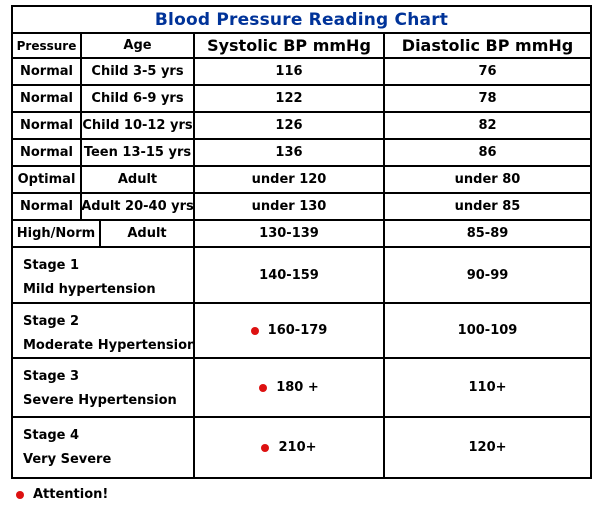 This screenshot has height=511, width=600. I want to click on title-row: Blood Pressure Reading Chart, so click(301, 20).